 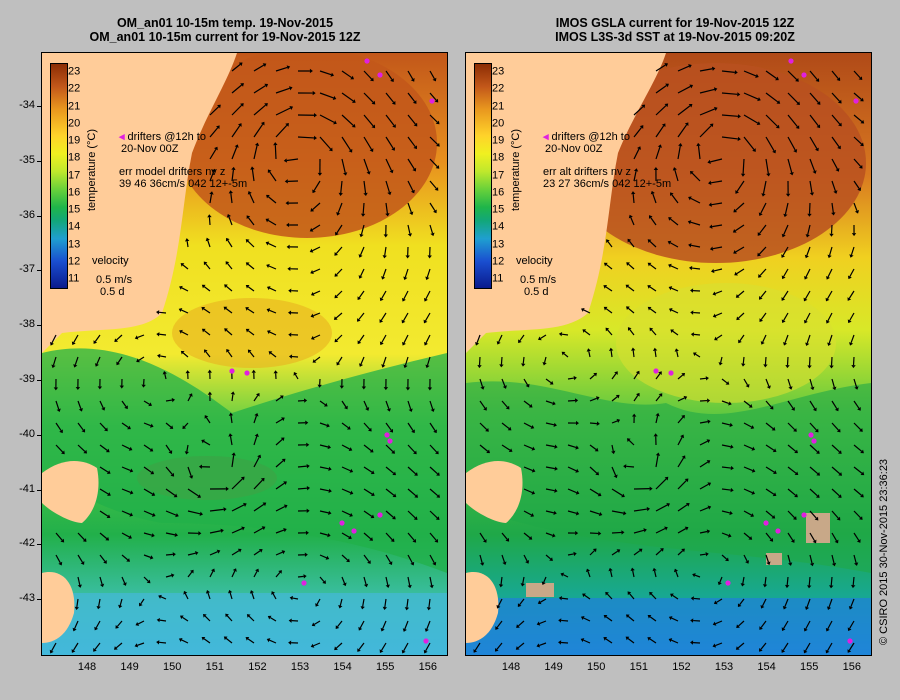 What do you see at coordinates (39, 326) in the screenshot?
I see `latitude-tick` at bounding box center [39, 326].